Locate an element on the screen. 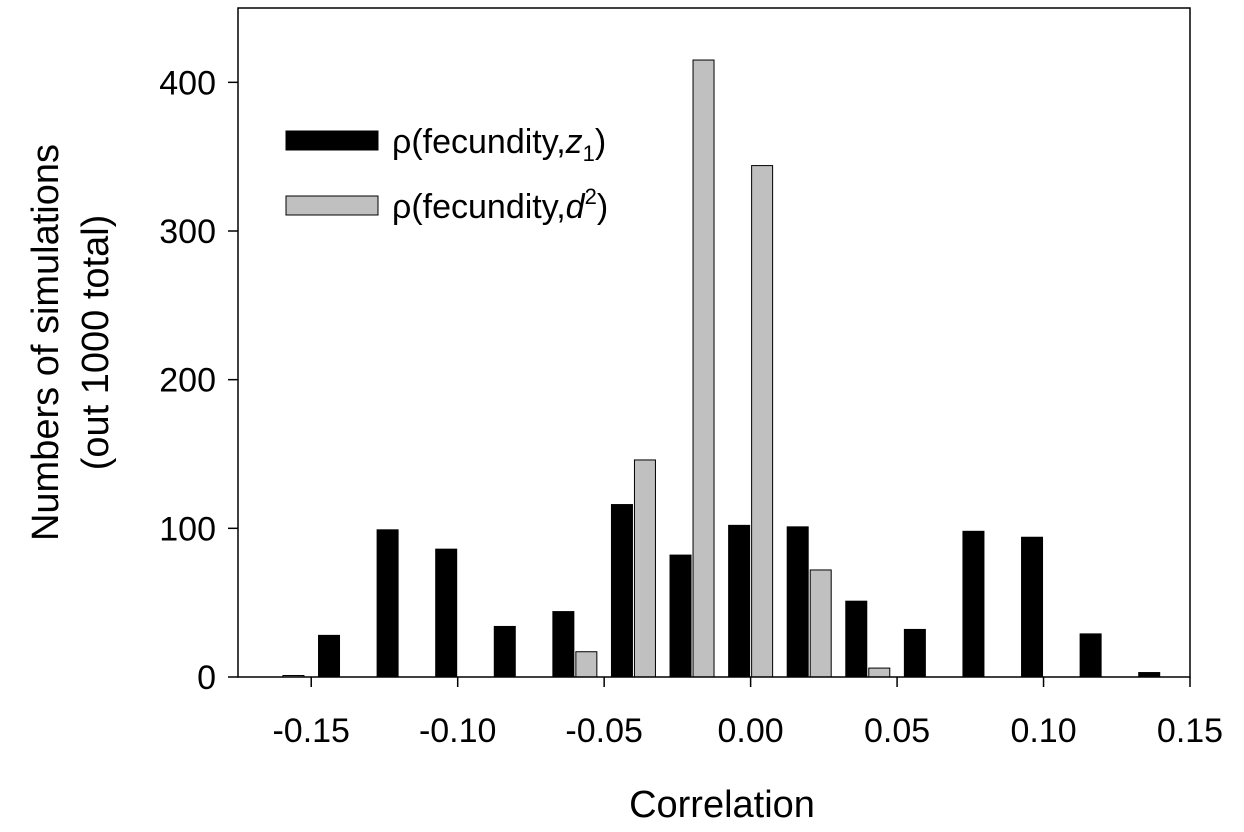 This screenshot has width=1244, height=832. y-tick-label: 200 is located at coordinates (187, 381).